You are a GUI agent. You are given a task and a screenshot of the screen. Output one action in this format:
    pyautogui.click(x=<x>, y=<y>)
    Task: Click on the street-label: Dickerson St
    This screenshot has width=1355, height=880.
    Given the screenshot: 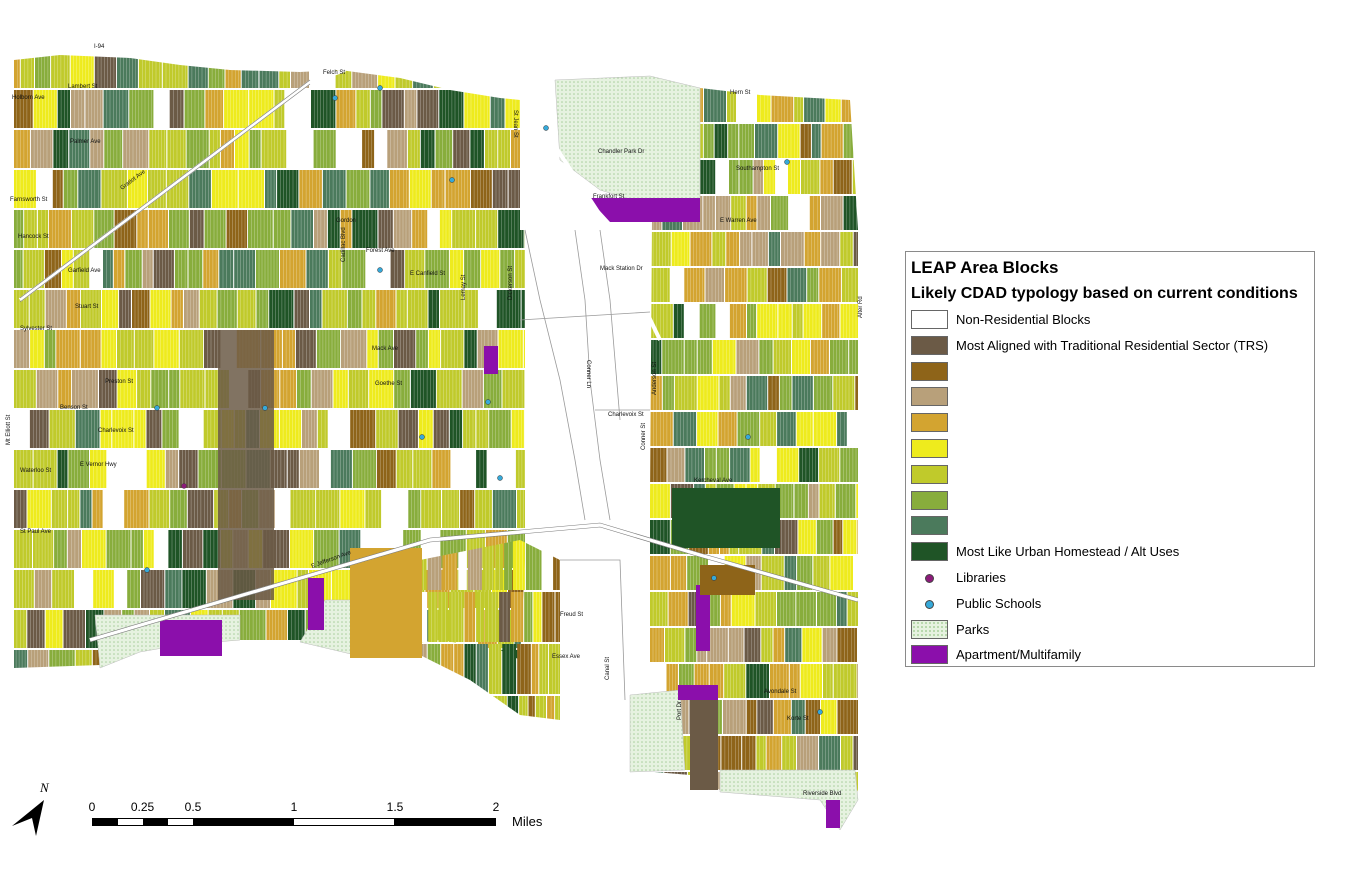 What is the action you would take?
    pyautogui.click(x=511, y=283)
    